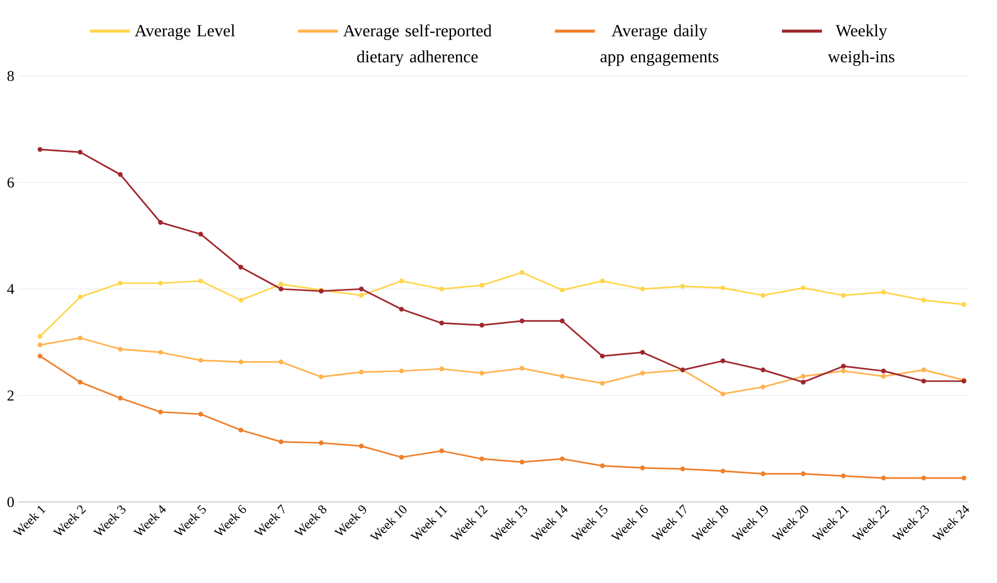 The image size is (997, 583). Describe the element at coordinates (184, 32) in the screenshot. I see `legend-label: Average Level` at that location.